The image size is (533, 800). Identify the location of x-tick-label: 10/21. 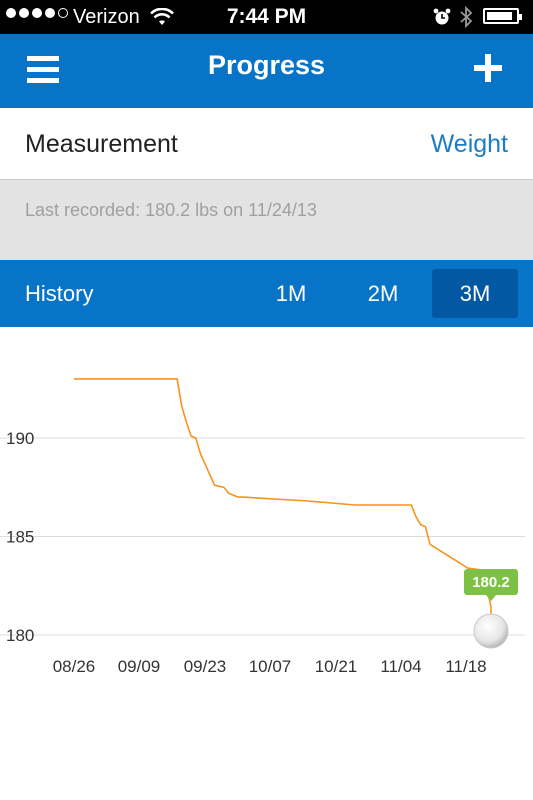
(336, 666).